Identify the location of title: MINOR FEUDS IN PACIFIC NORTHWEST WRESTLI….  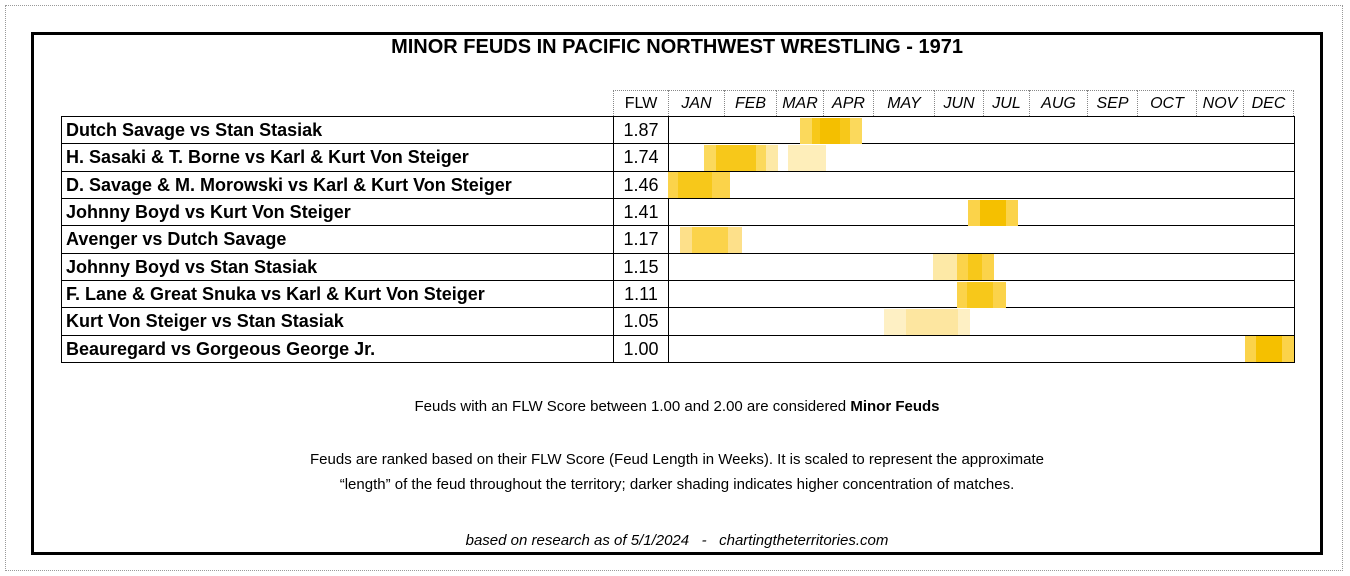
(677, 47).